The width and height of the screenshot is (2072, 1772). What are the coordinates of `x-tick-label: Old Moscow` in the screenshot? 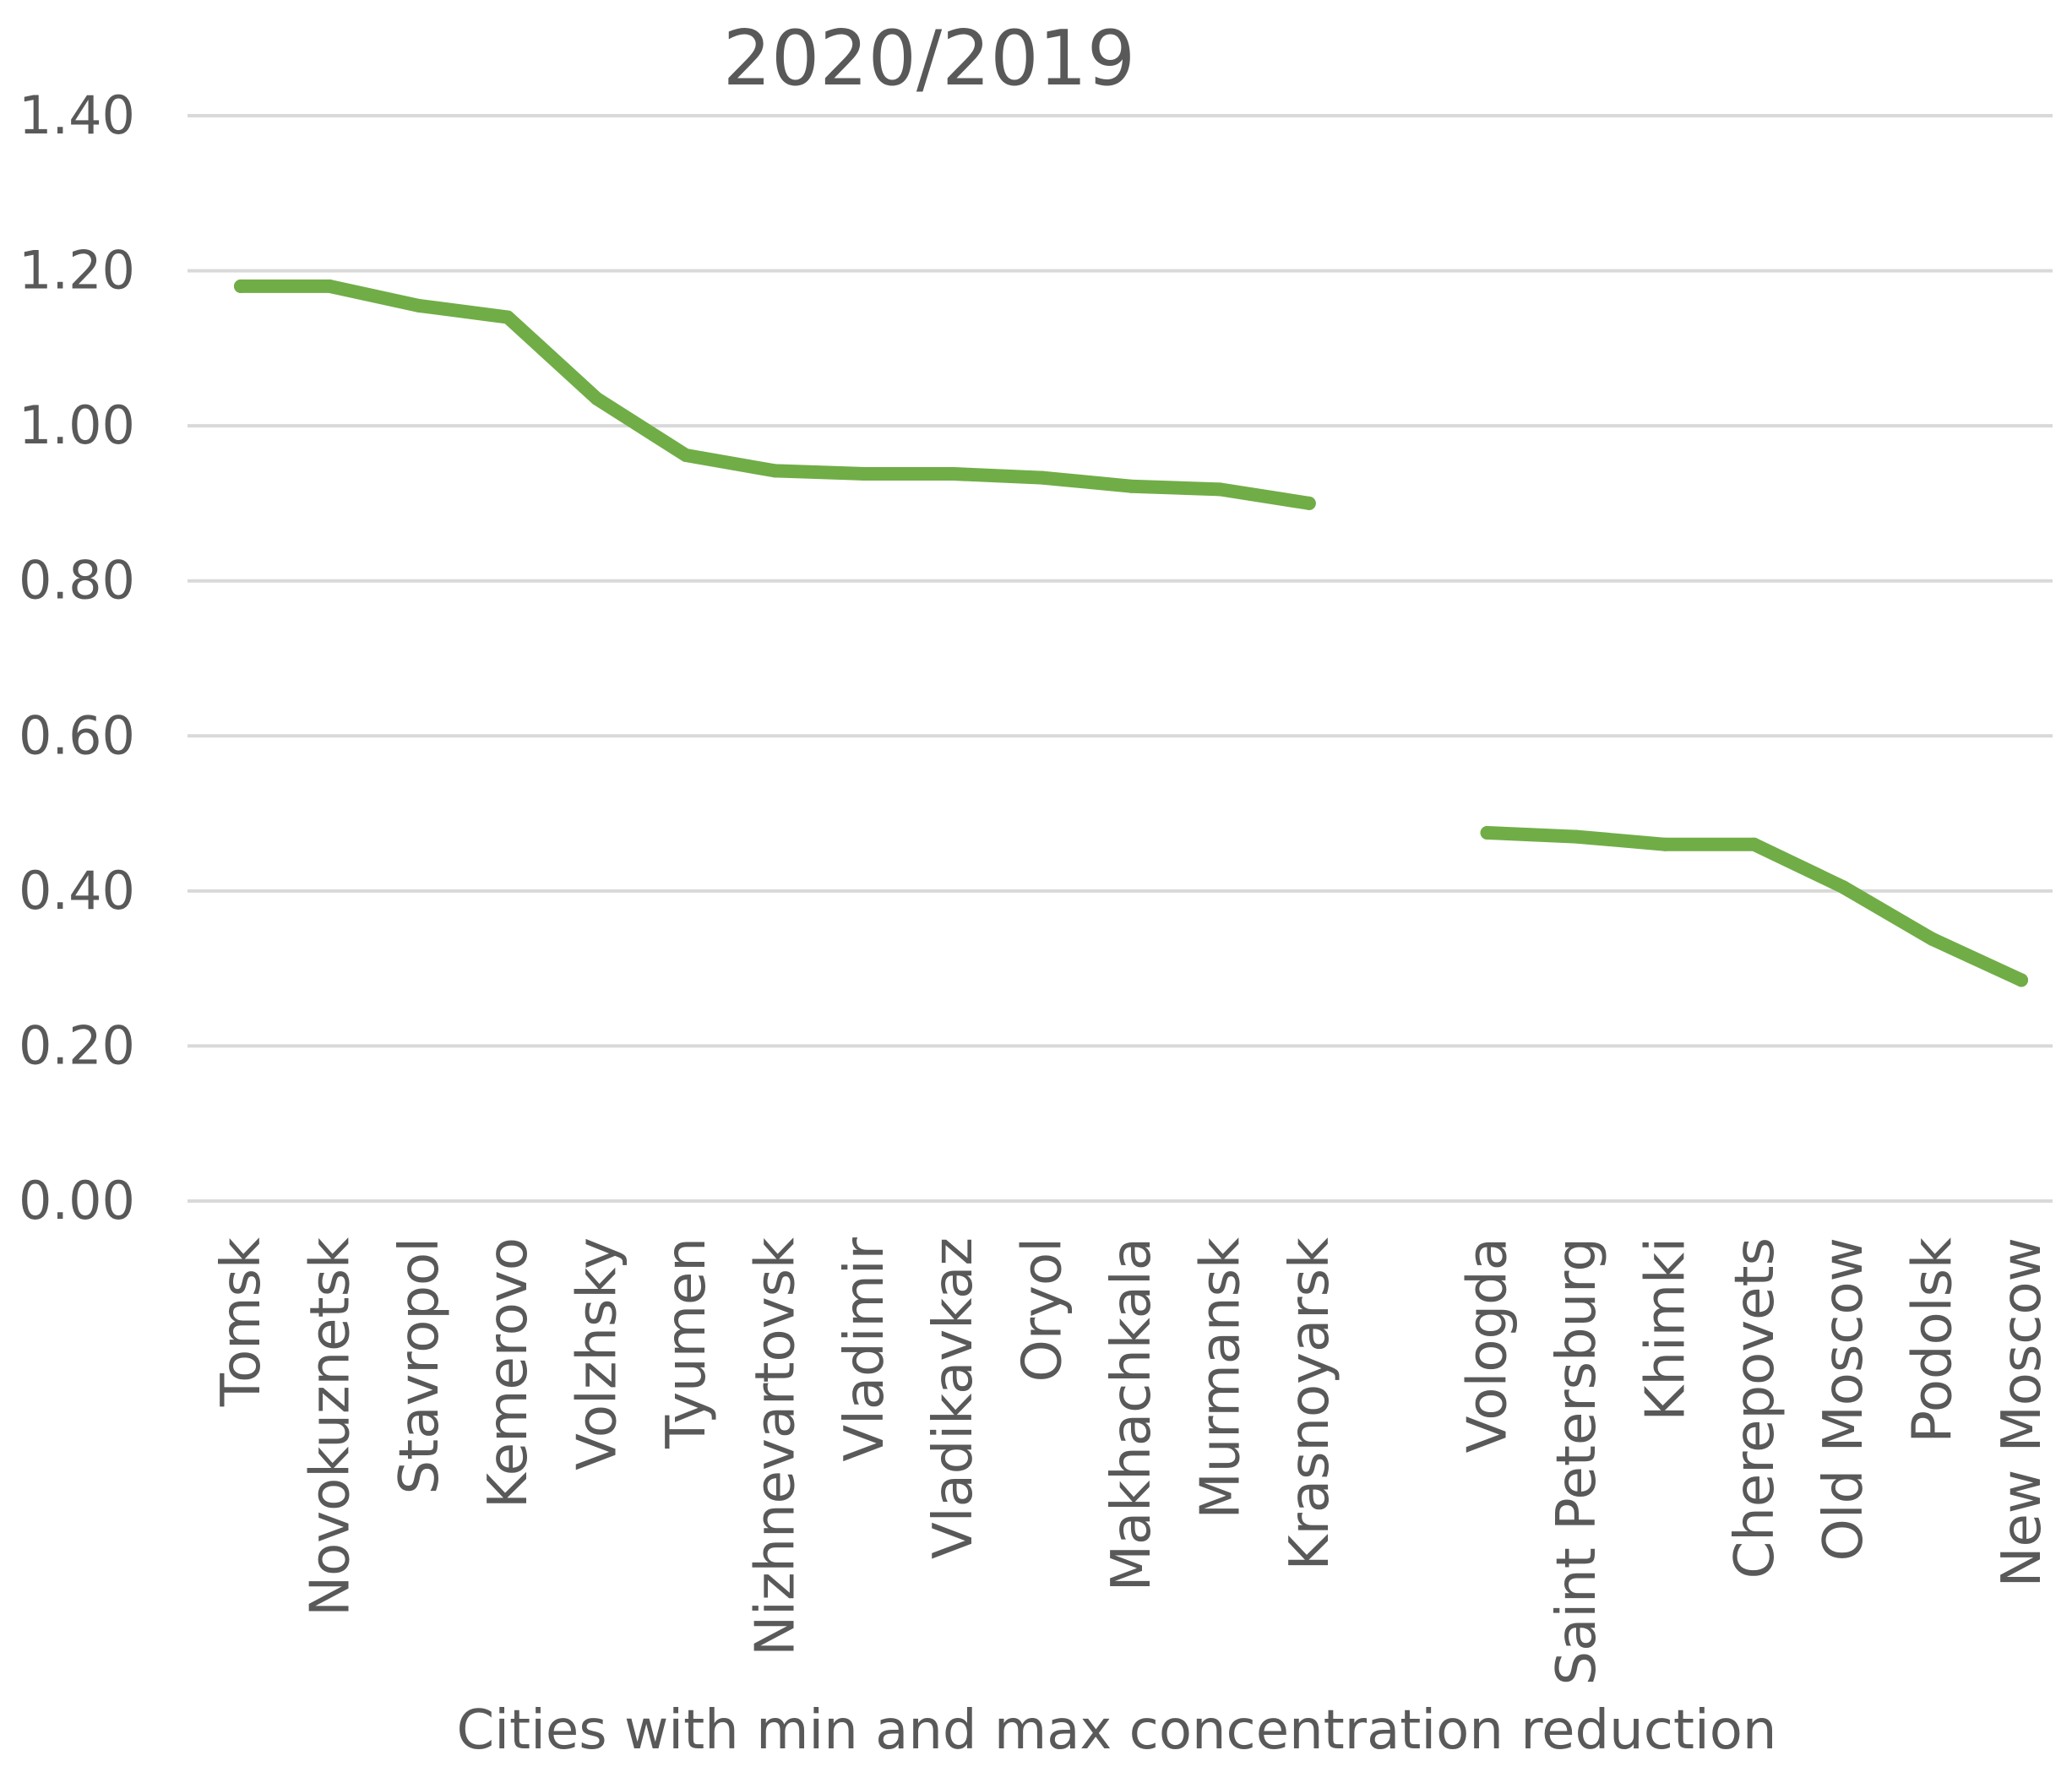 It's located at (1844, 1399).